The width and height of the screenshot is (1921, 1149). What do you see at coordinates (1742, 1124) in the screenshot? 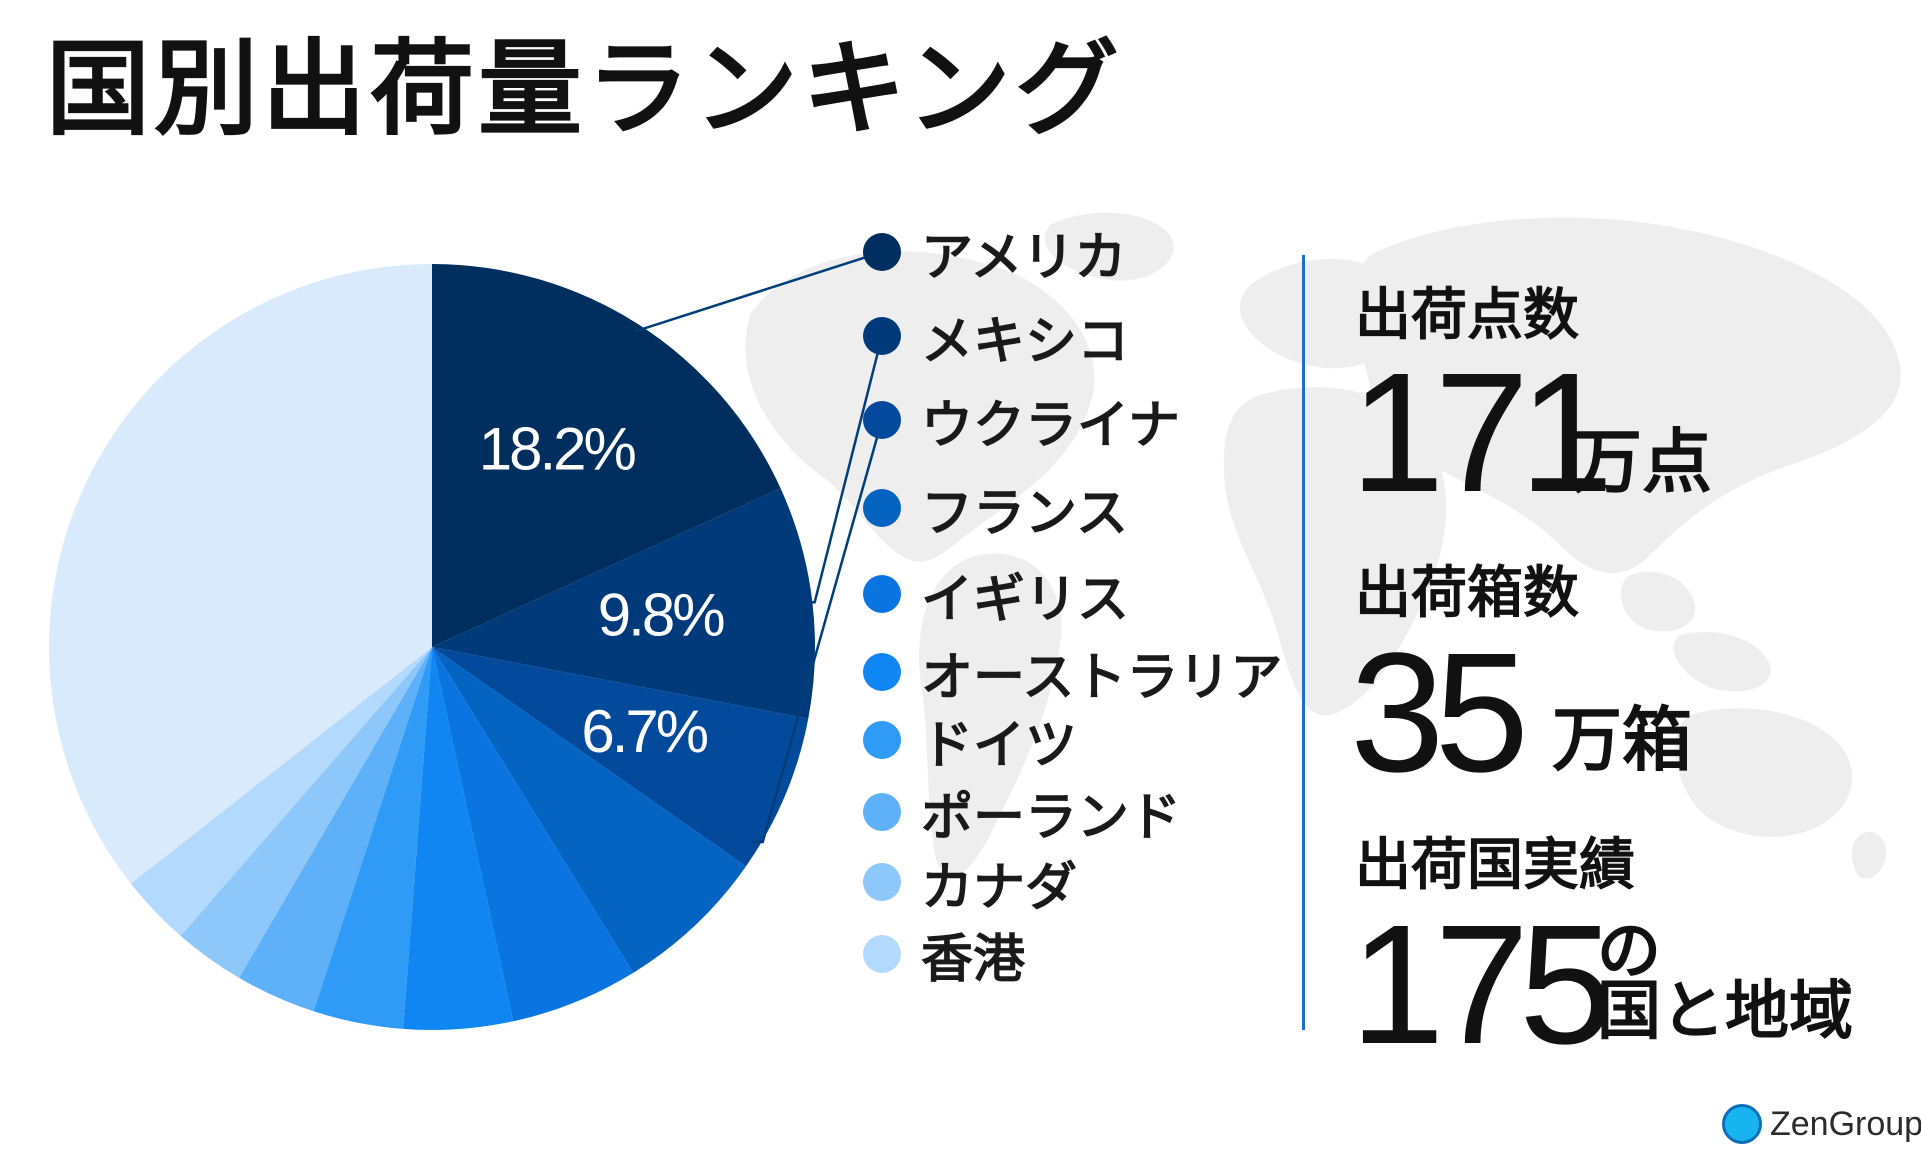
I see `zengroup-logo-icon` at bounding box center [1742, 1124].